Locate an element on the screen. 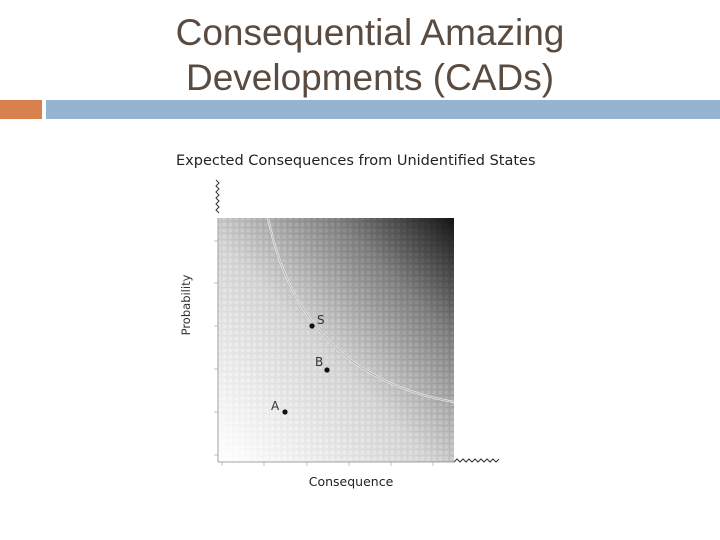 The height and width of the screenshot is (540, 720). slide-title-line-2: Developments (CADs) is located at coordinates (370, 77).